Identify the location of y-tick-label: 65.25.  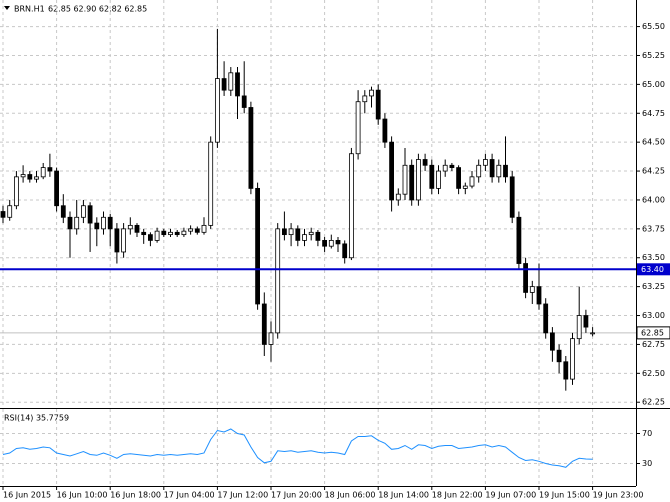
(653, 55).